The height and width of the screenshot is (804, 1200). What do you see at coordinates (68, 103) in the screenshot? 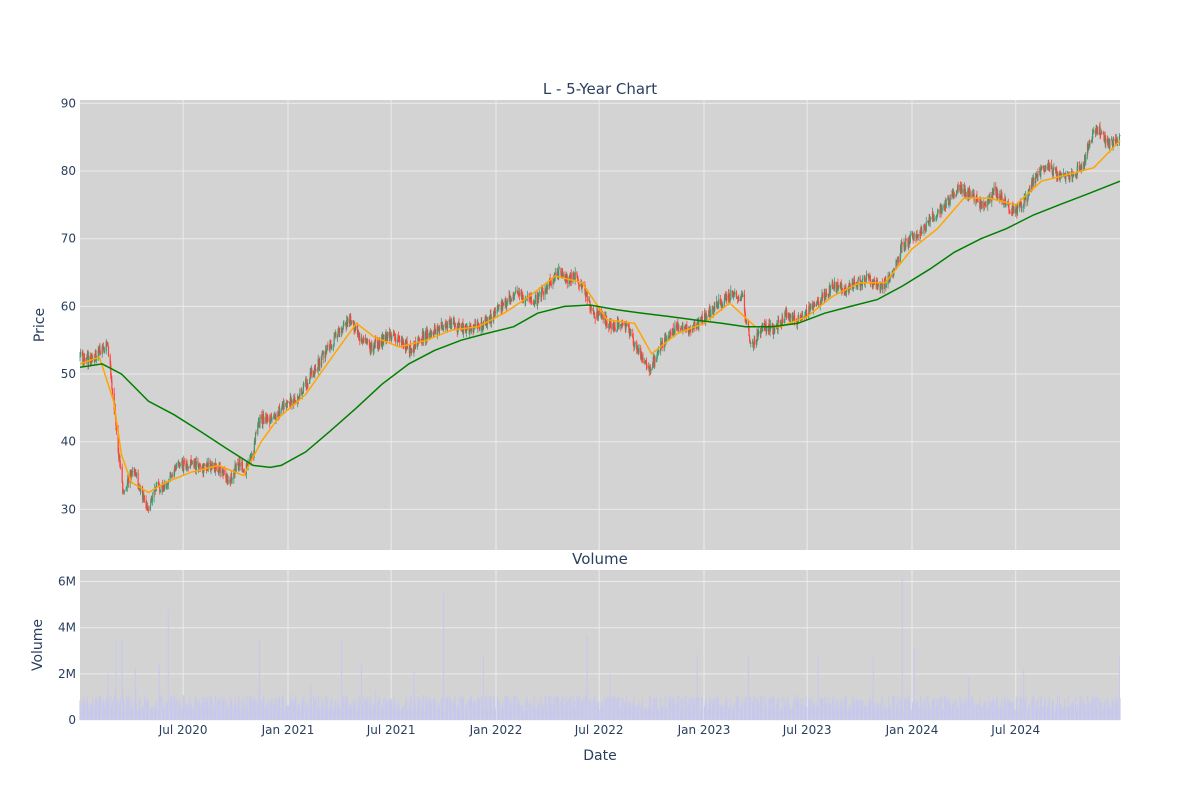
I see `price-y-tick-label: 90` at bounding box center [68, 103].